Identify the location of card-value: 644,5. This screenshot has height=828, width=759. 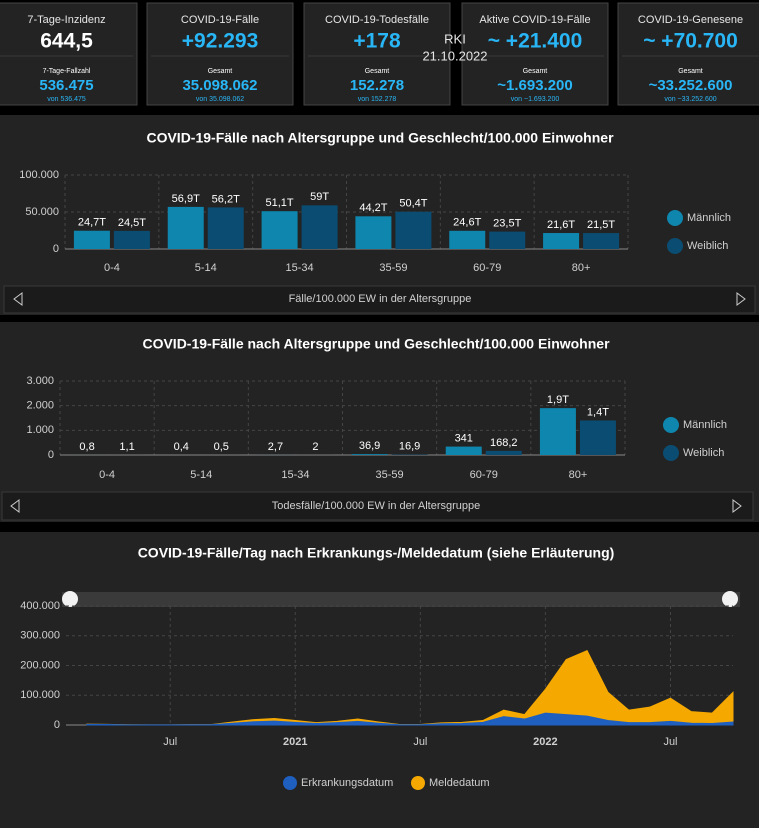
(66, 41).